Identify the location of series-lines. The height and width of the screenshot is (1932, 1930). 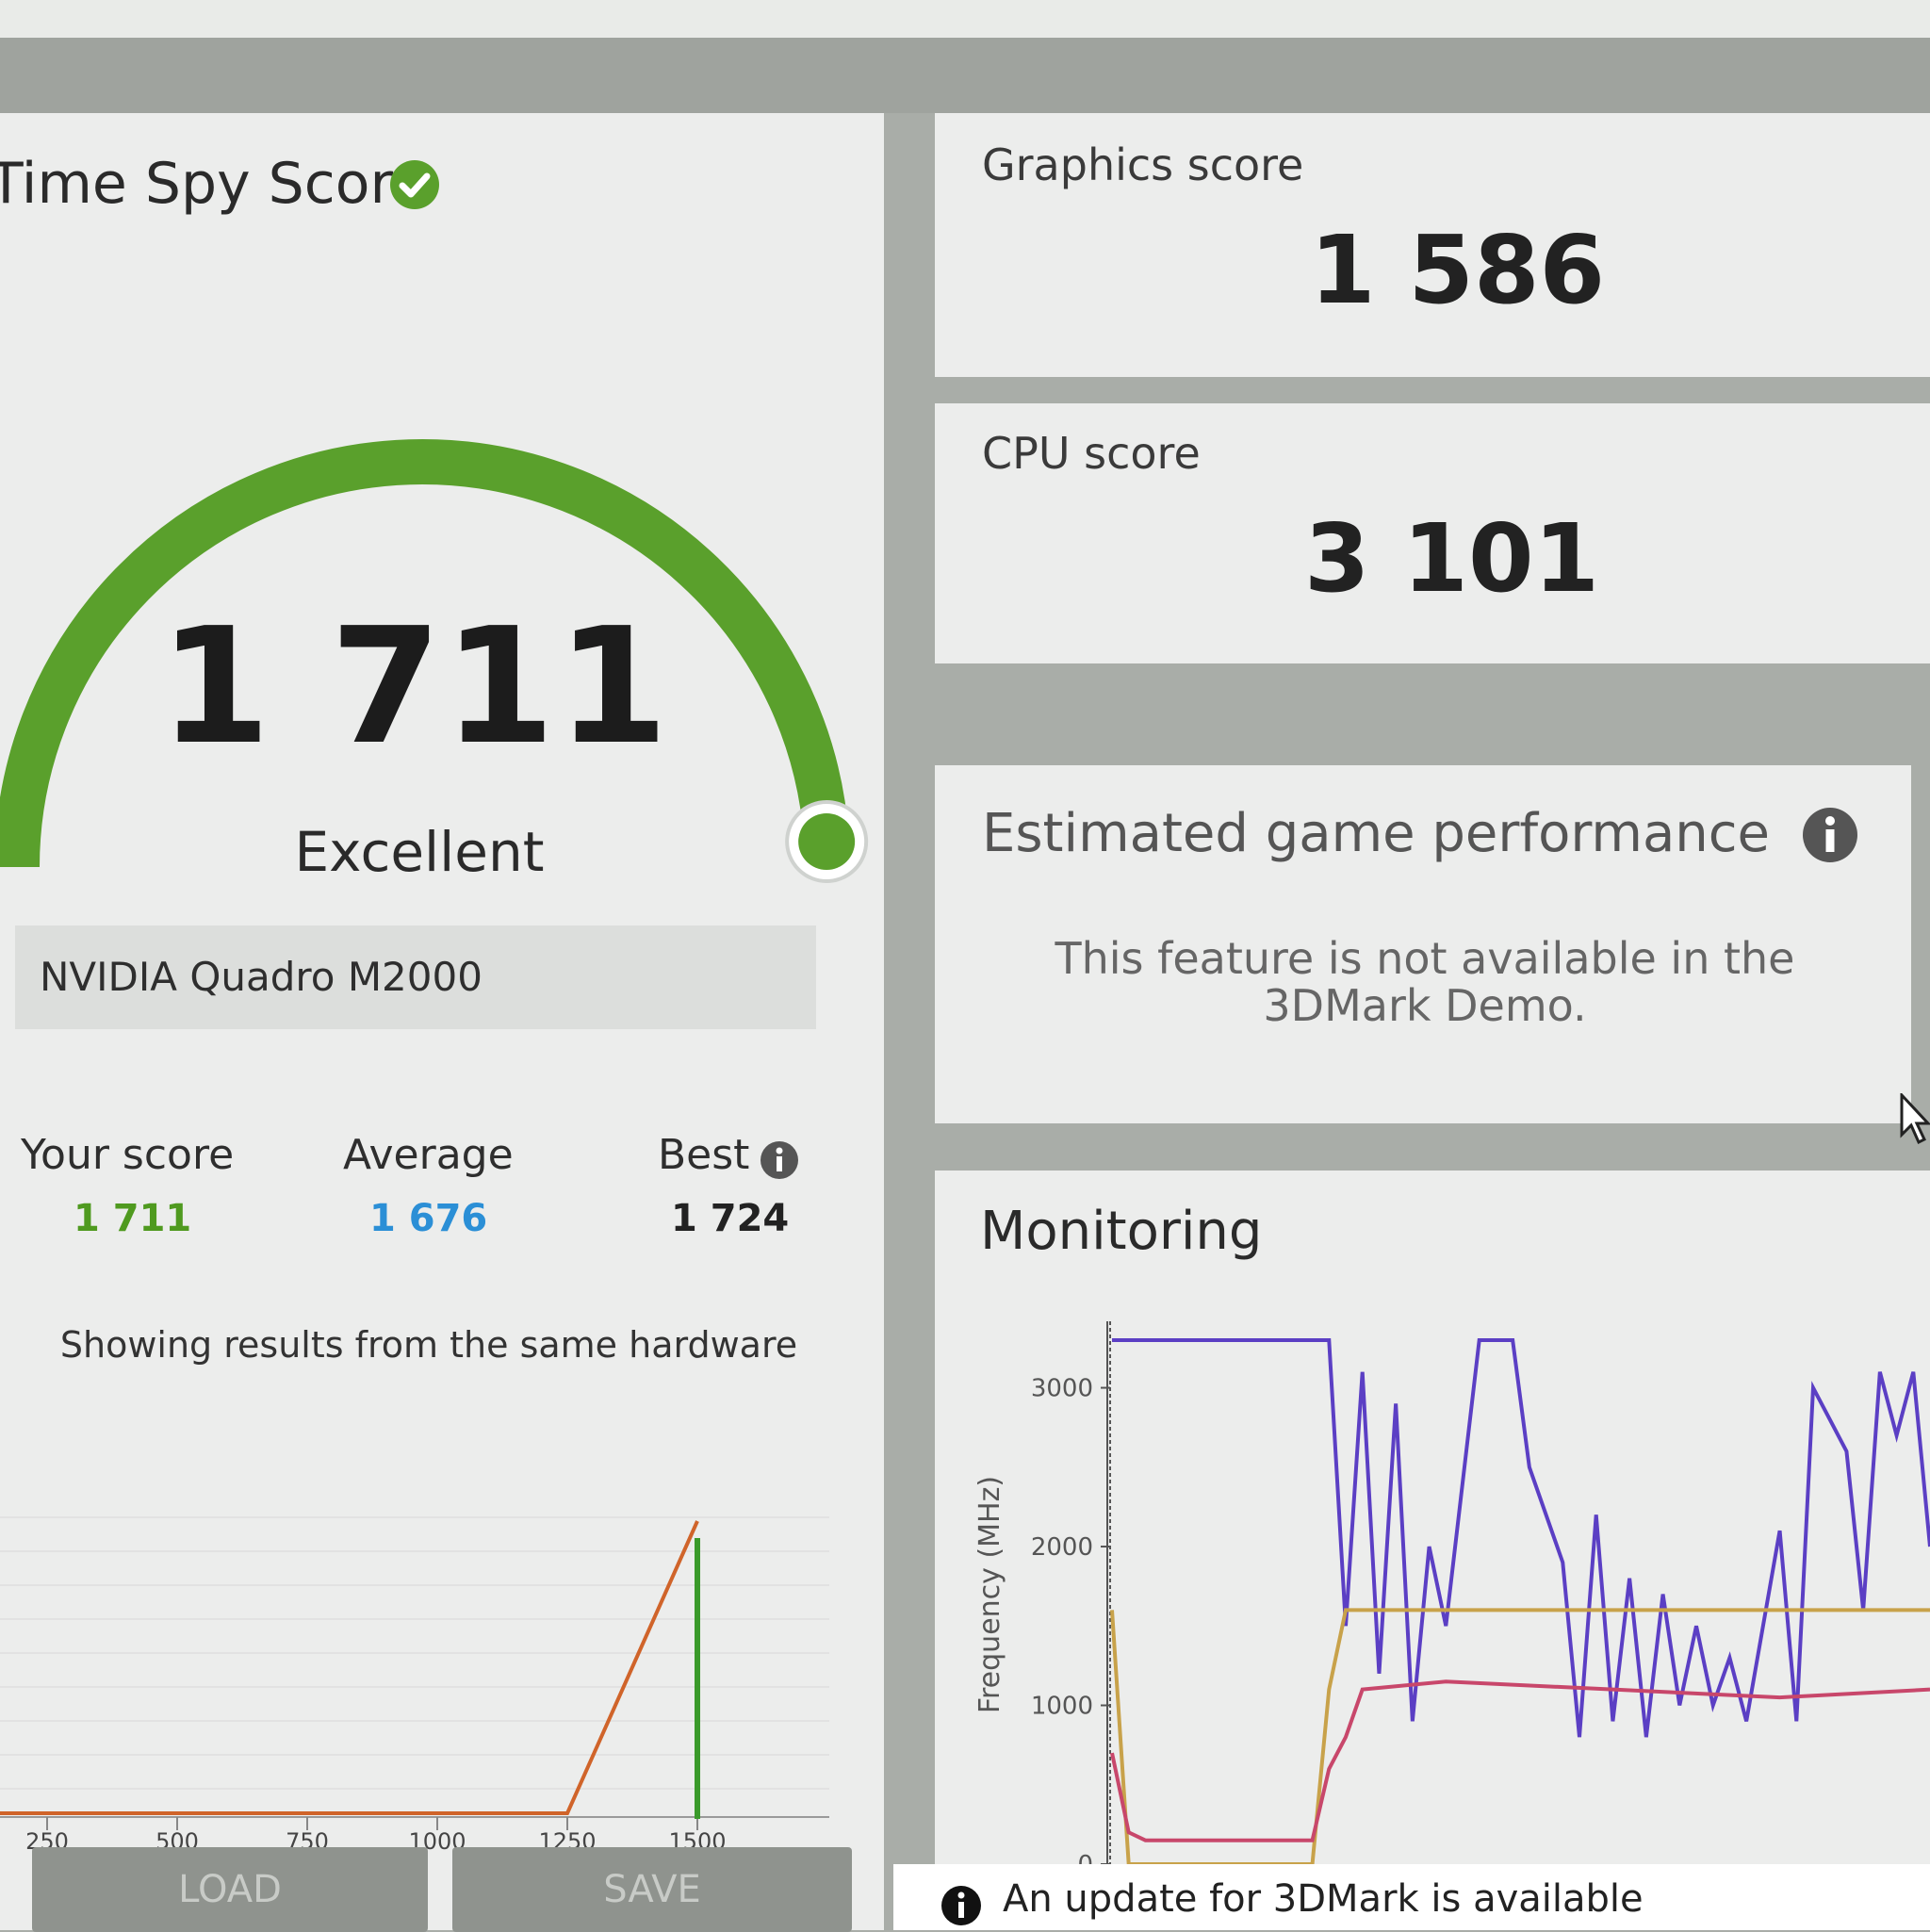
(1520, 1602).